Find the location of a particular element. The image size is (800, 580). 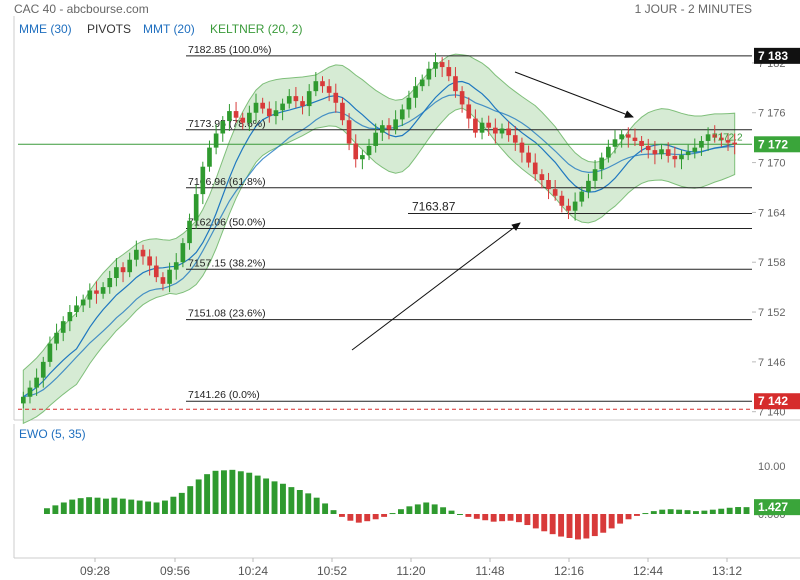

fib-level-label: 7162.06 (50.0%) is located at coordinates (227, 223).